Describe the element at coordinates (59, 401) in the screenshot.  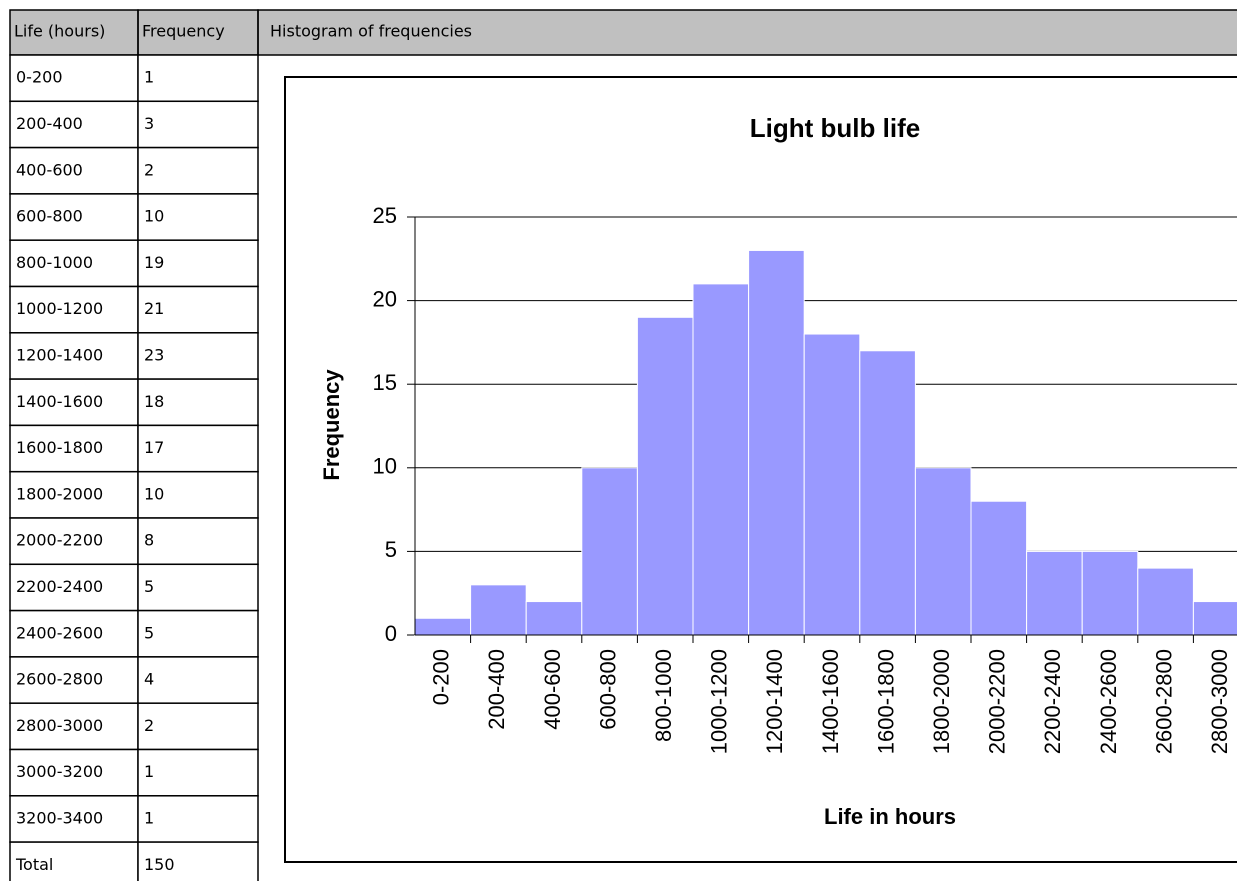
I see `cell-text: 1400-1600` at that location.